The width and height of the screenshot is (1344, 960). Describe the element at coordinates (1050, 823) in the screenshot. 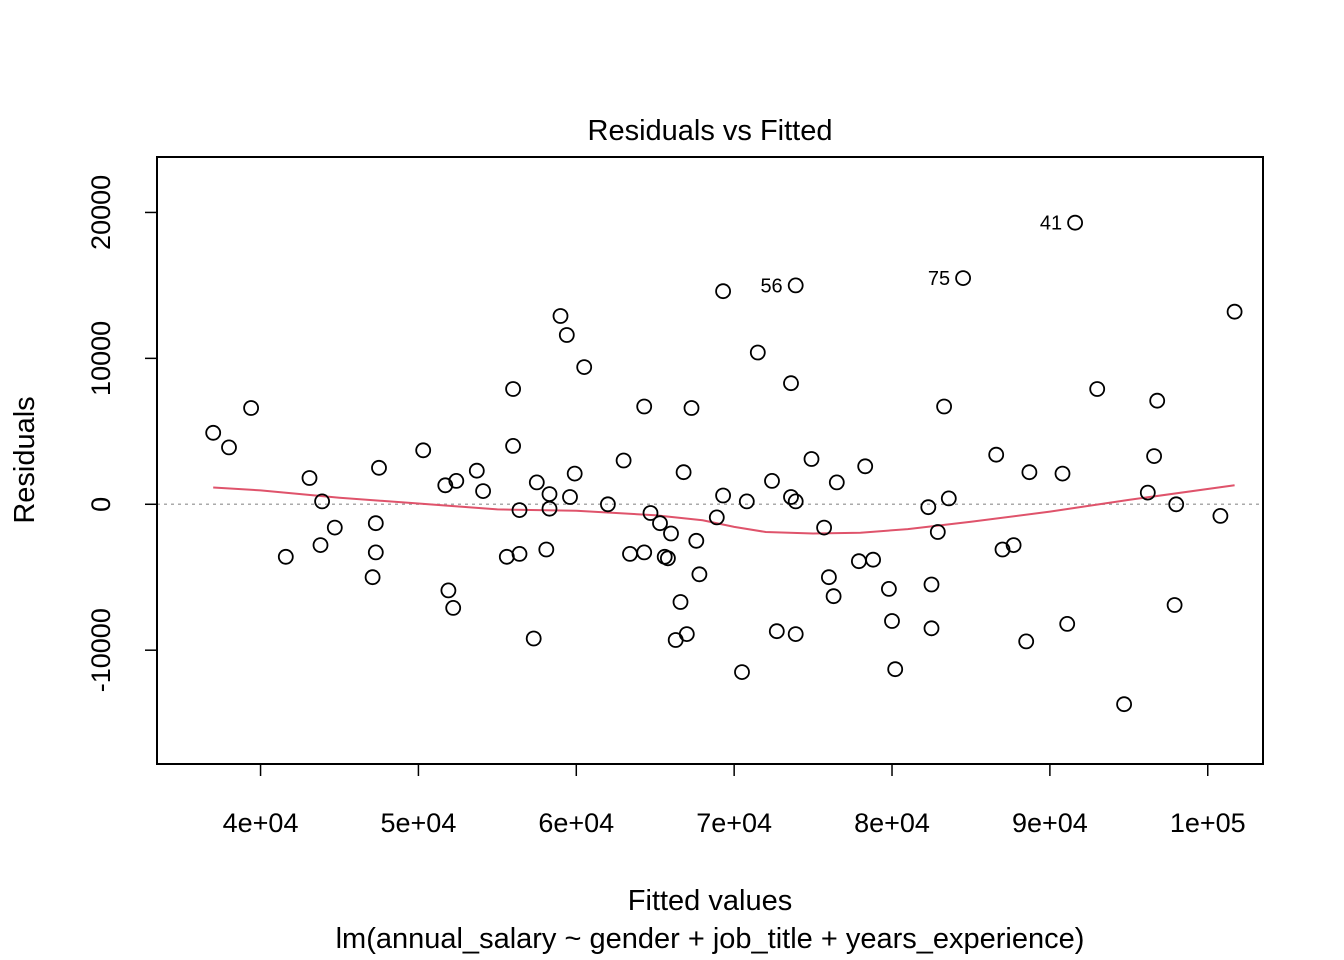

I see `x-tick-label: 9e+04` at that location.